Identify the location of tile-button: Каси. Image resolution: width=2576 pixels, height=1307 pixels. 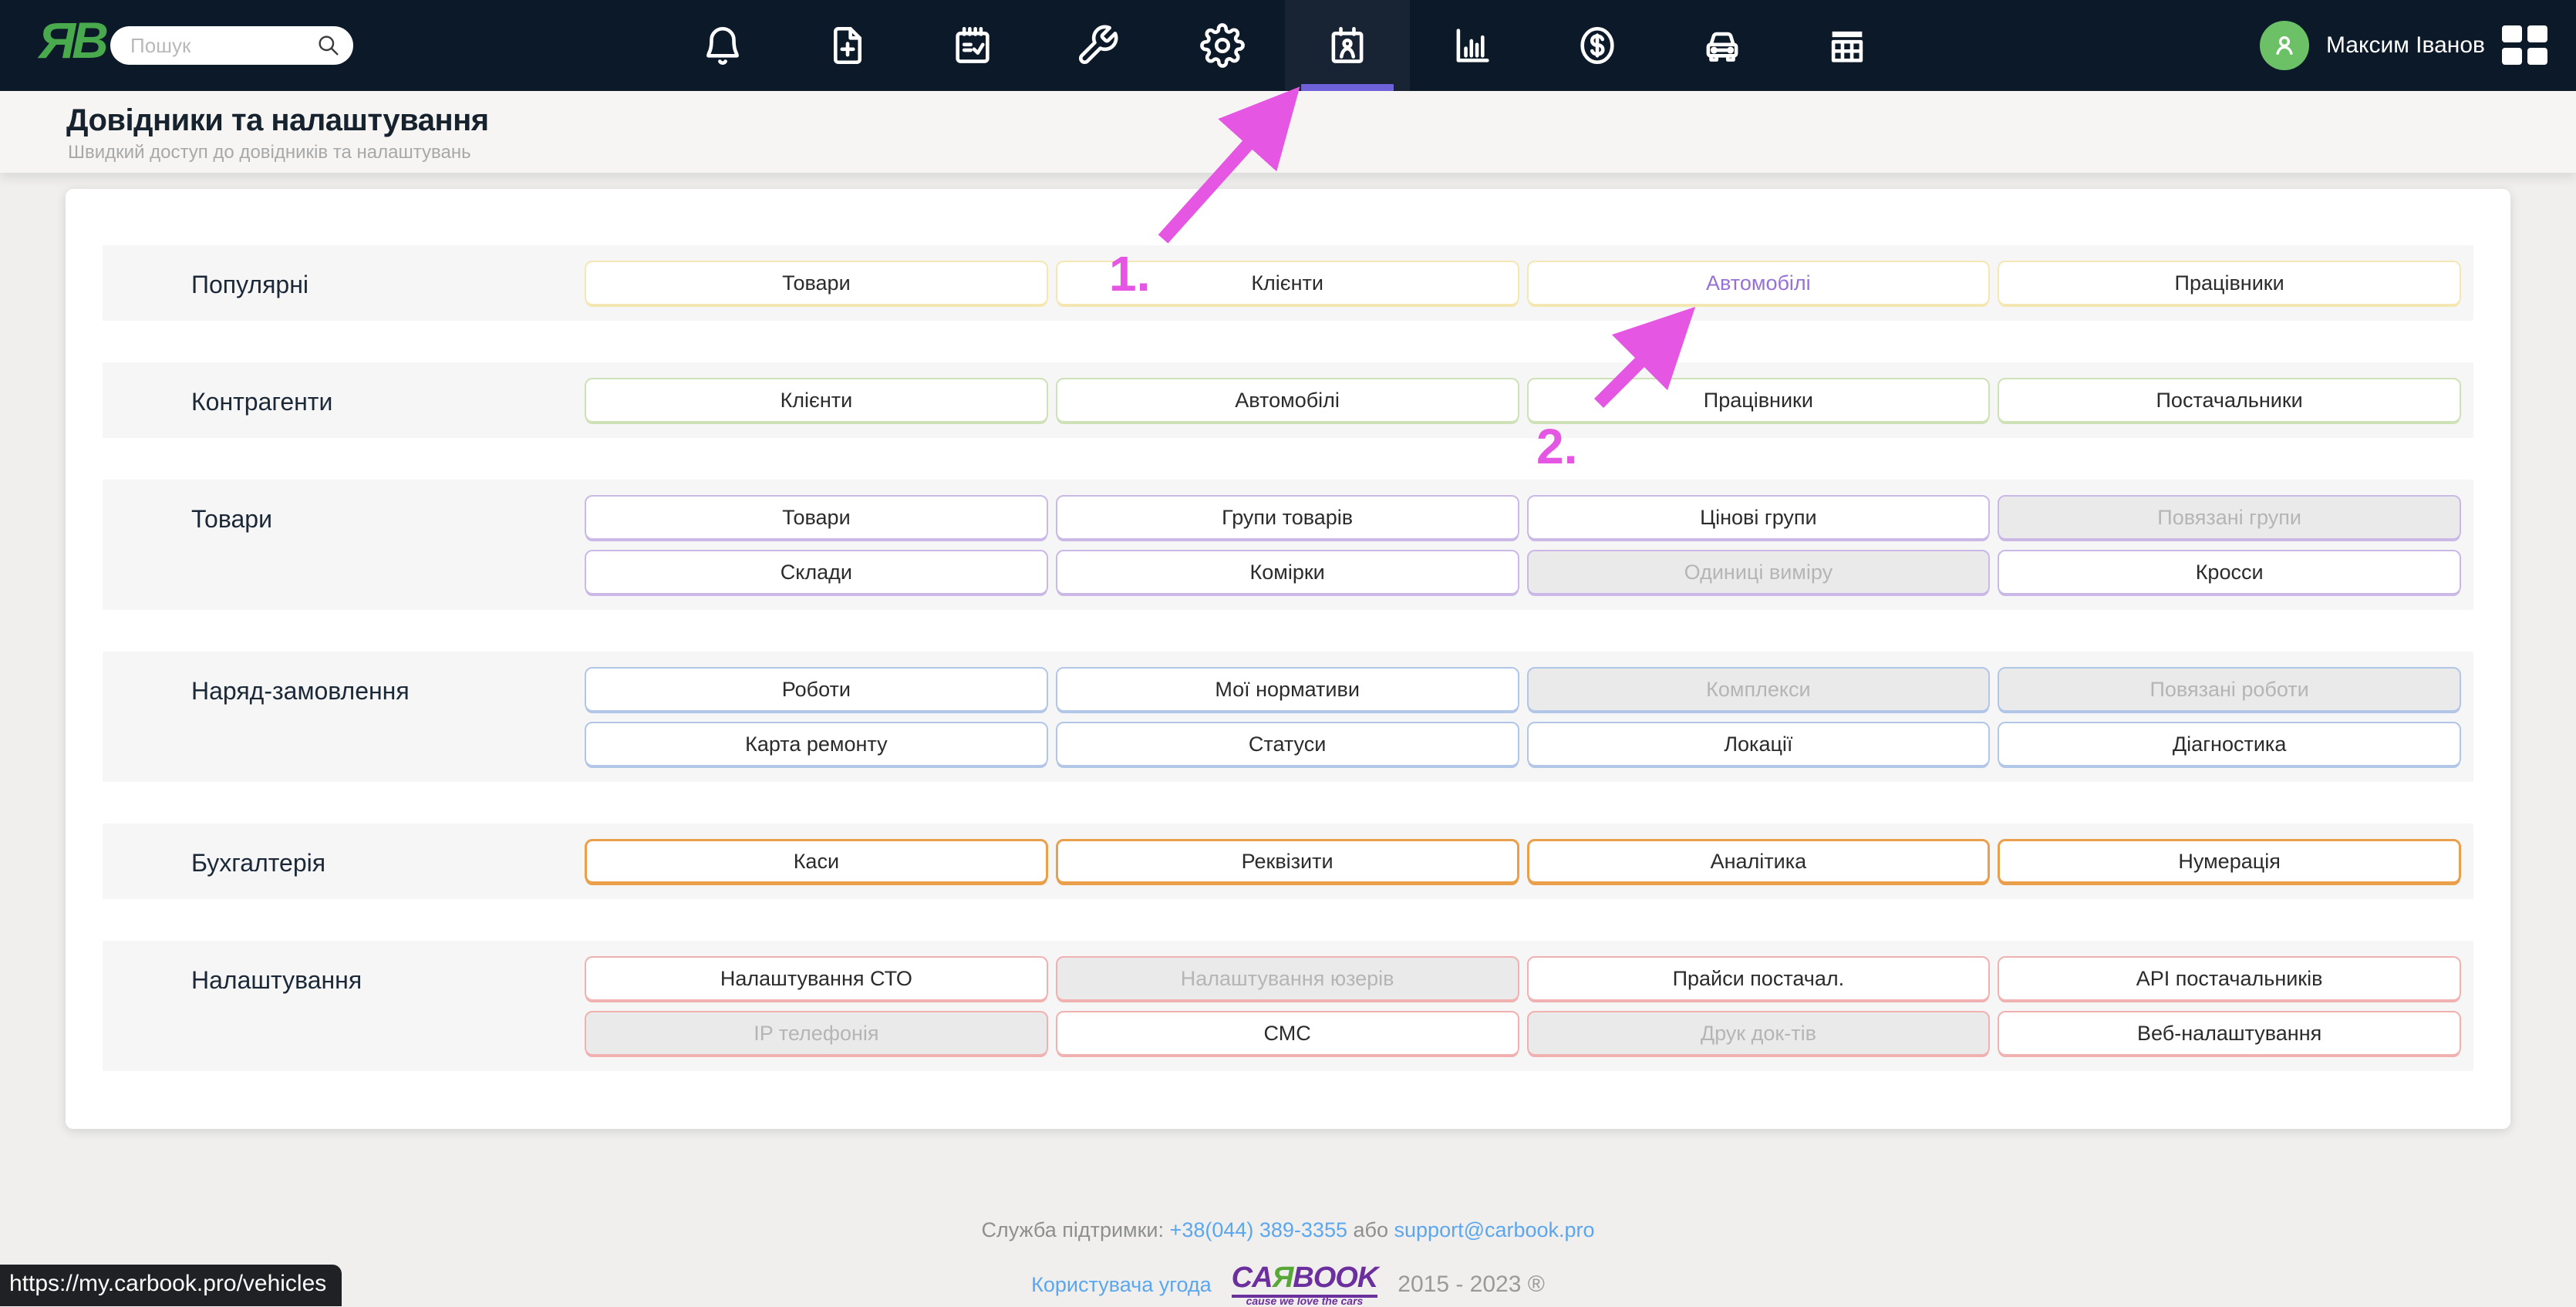
(816, 861).